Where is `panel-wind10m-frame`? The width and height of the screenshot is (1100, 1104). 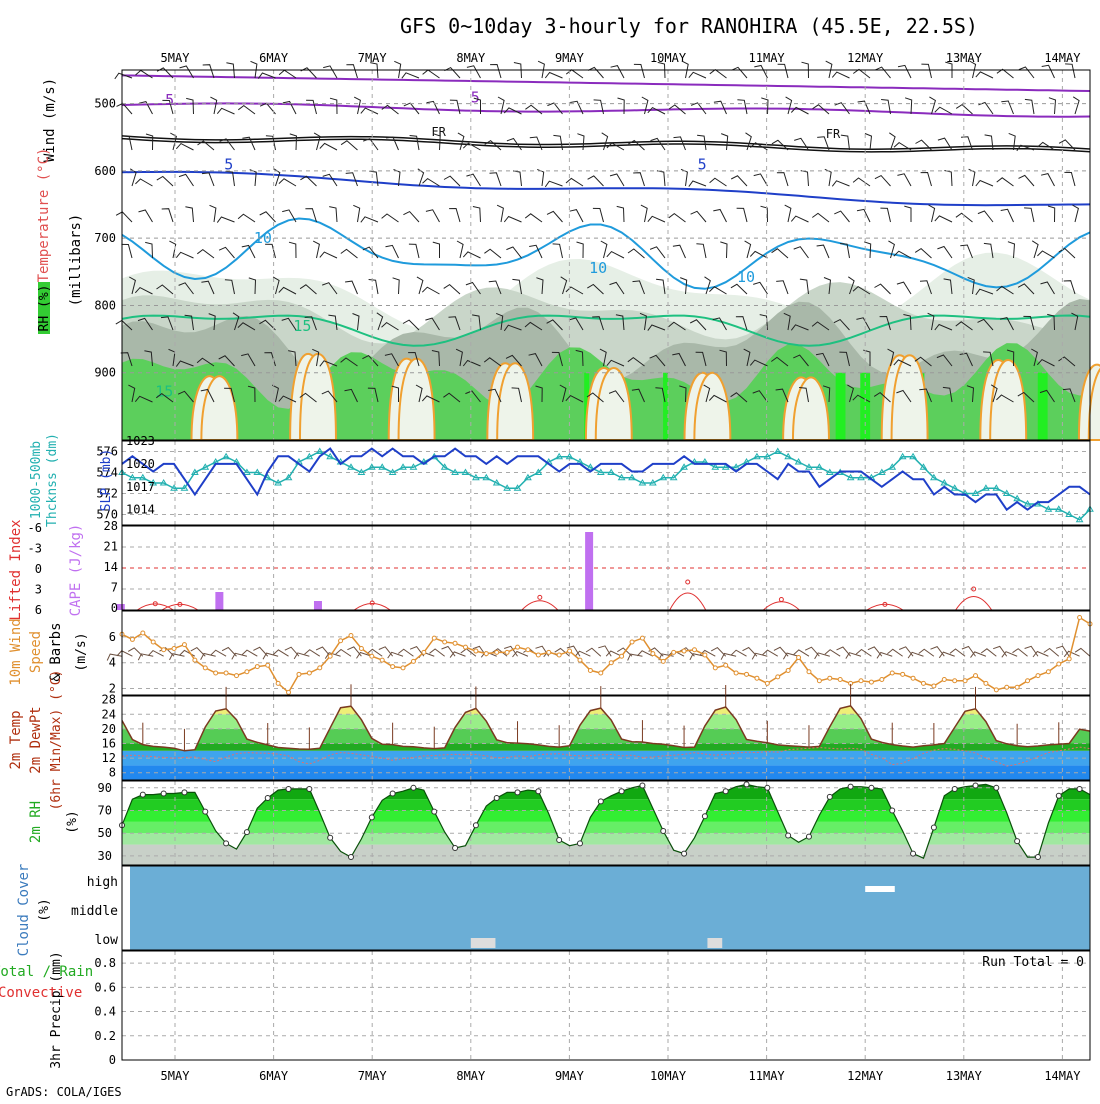
panel-wind10m-frame is located at coordinates (606, 653).